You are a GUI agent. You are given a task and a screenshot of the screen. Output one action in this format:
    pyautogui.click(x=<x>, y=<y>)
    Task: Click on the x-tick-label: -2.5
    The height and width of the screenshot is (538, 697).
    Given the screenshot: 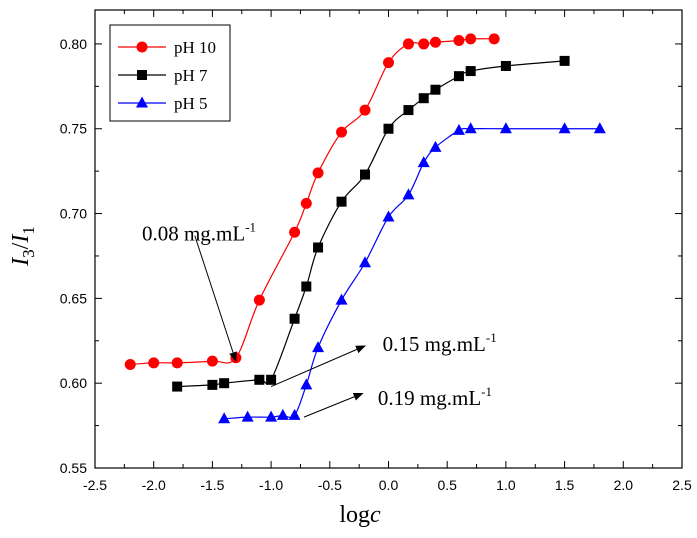 What is the action you would take?
    pyautogui.click(x=95, y=485)
    